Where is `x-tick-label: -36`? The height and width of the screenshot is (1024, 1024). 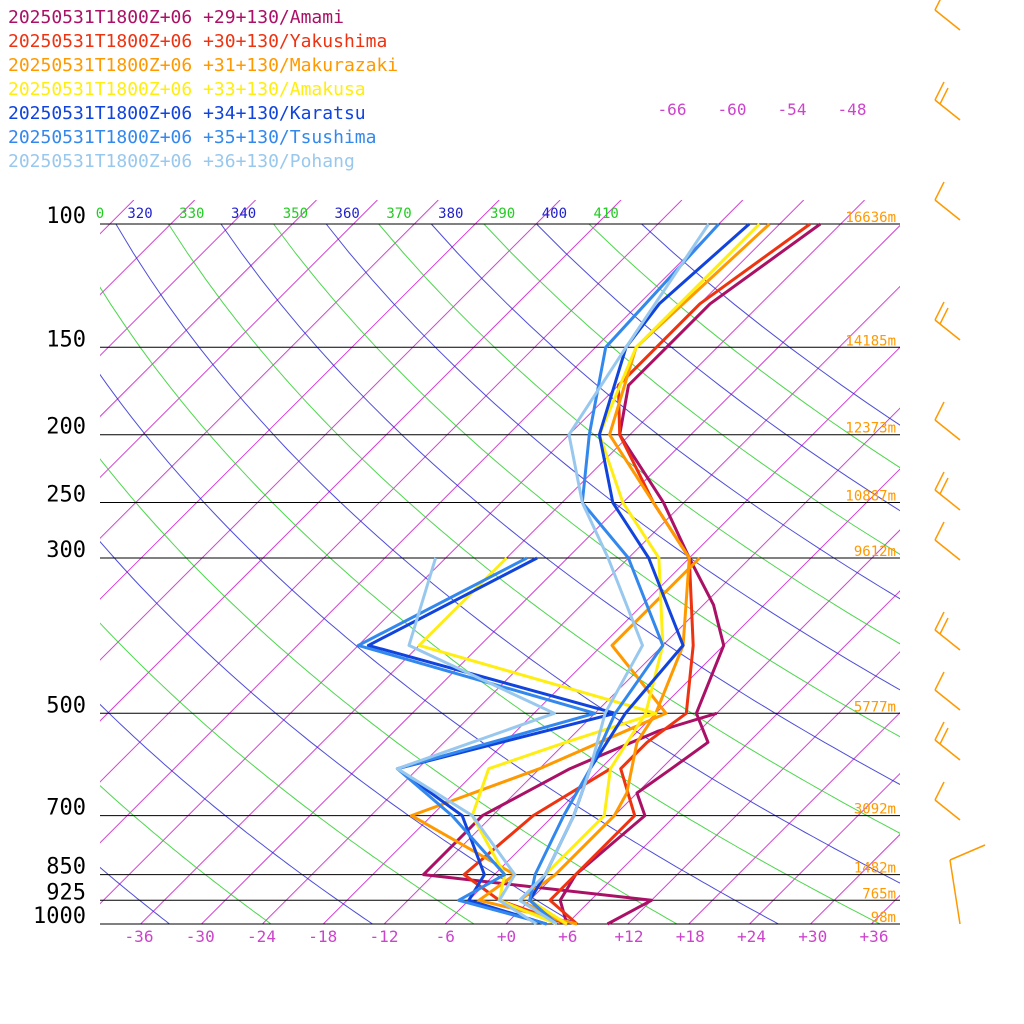 x-tick-label: -36 is located at coordinates (139, 936).